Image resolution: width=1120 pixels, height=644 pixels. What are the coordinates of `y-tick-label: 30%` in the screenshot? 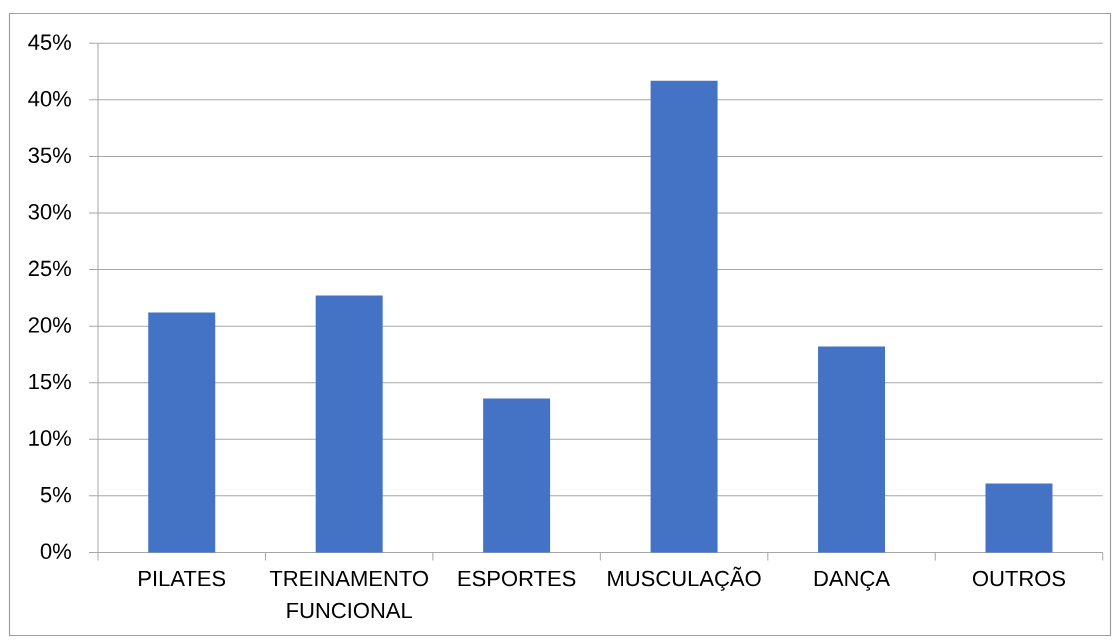 It's located at (49, 212).